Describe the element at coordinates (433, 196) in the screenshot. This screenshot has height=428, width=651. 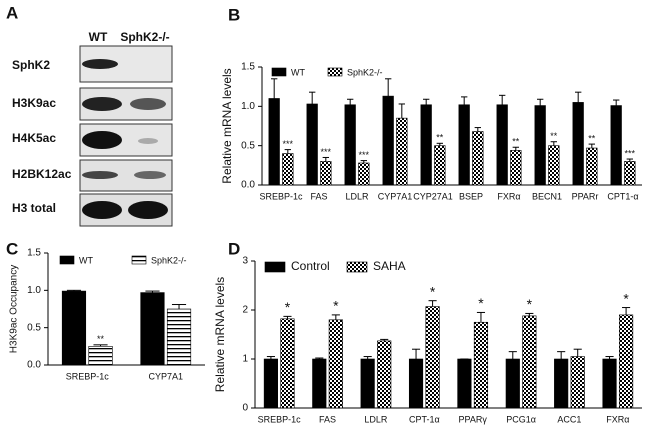
I see `x-tick-label: CYP27A1` at that location.